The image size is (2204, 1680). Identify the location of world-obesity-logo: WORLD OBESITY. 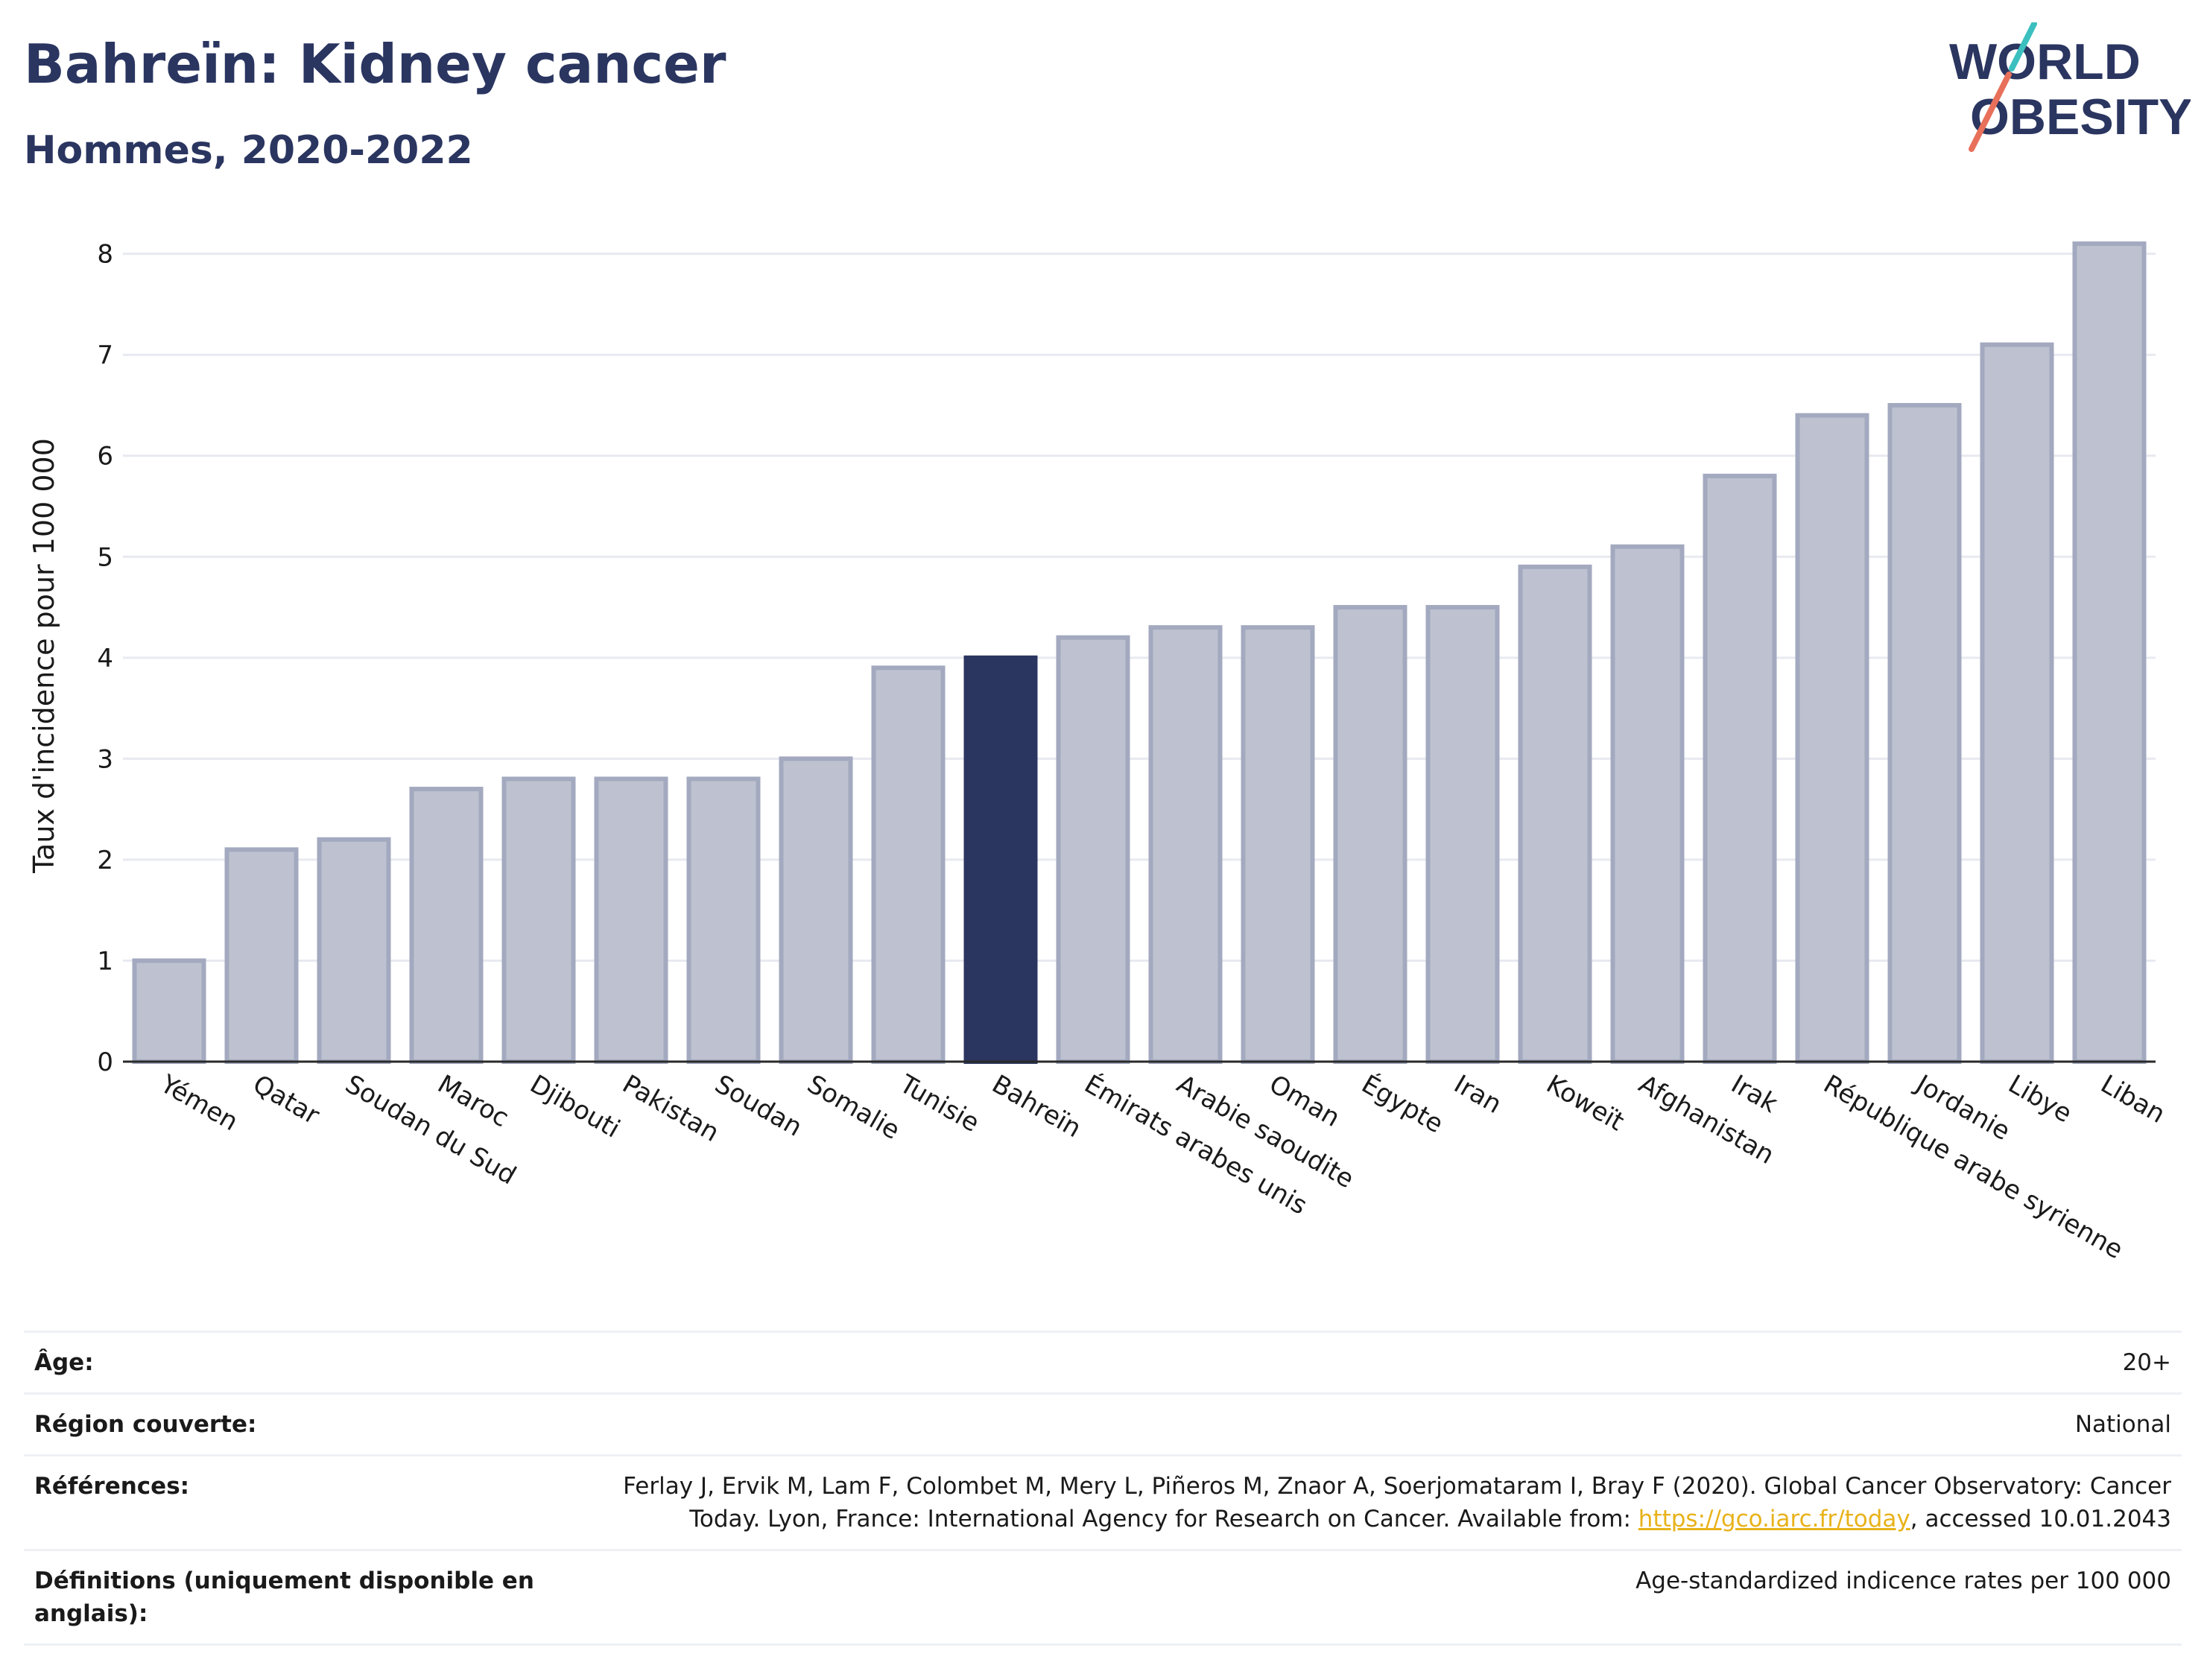
(2070, 87).